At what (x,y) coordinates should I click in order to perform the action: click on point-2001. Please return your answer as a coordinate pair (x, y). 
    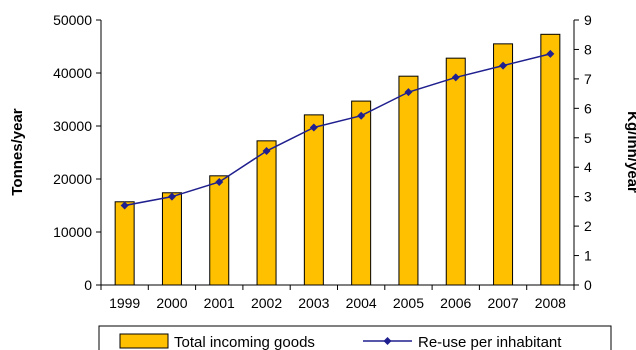
    Looking at the image, I should click on (219, 181).